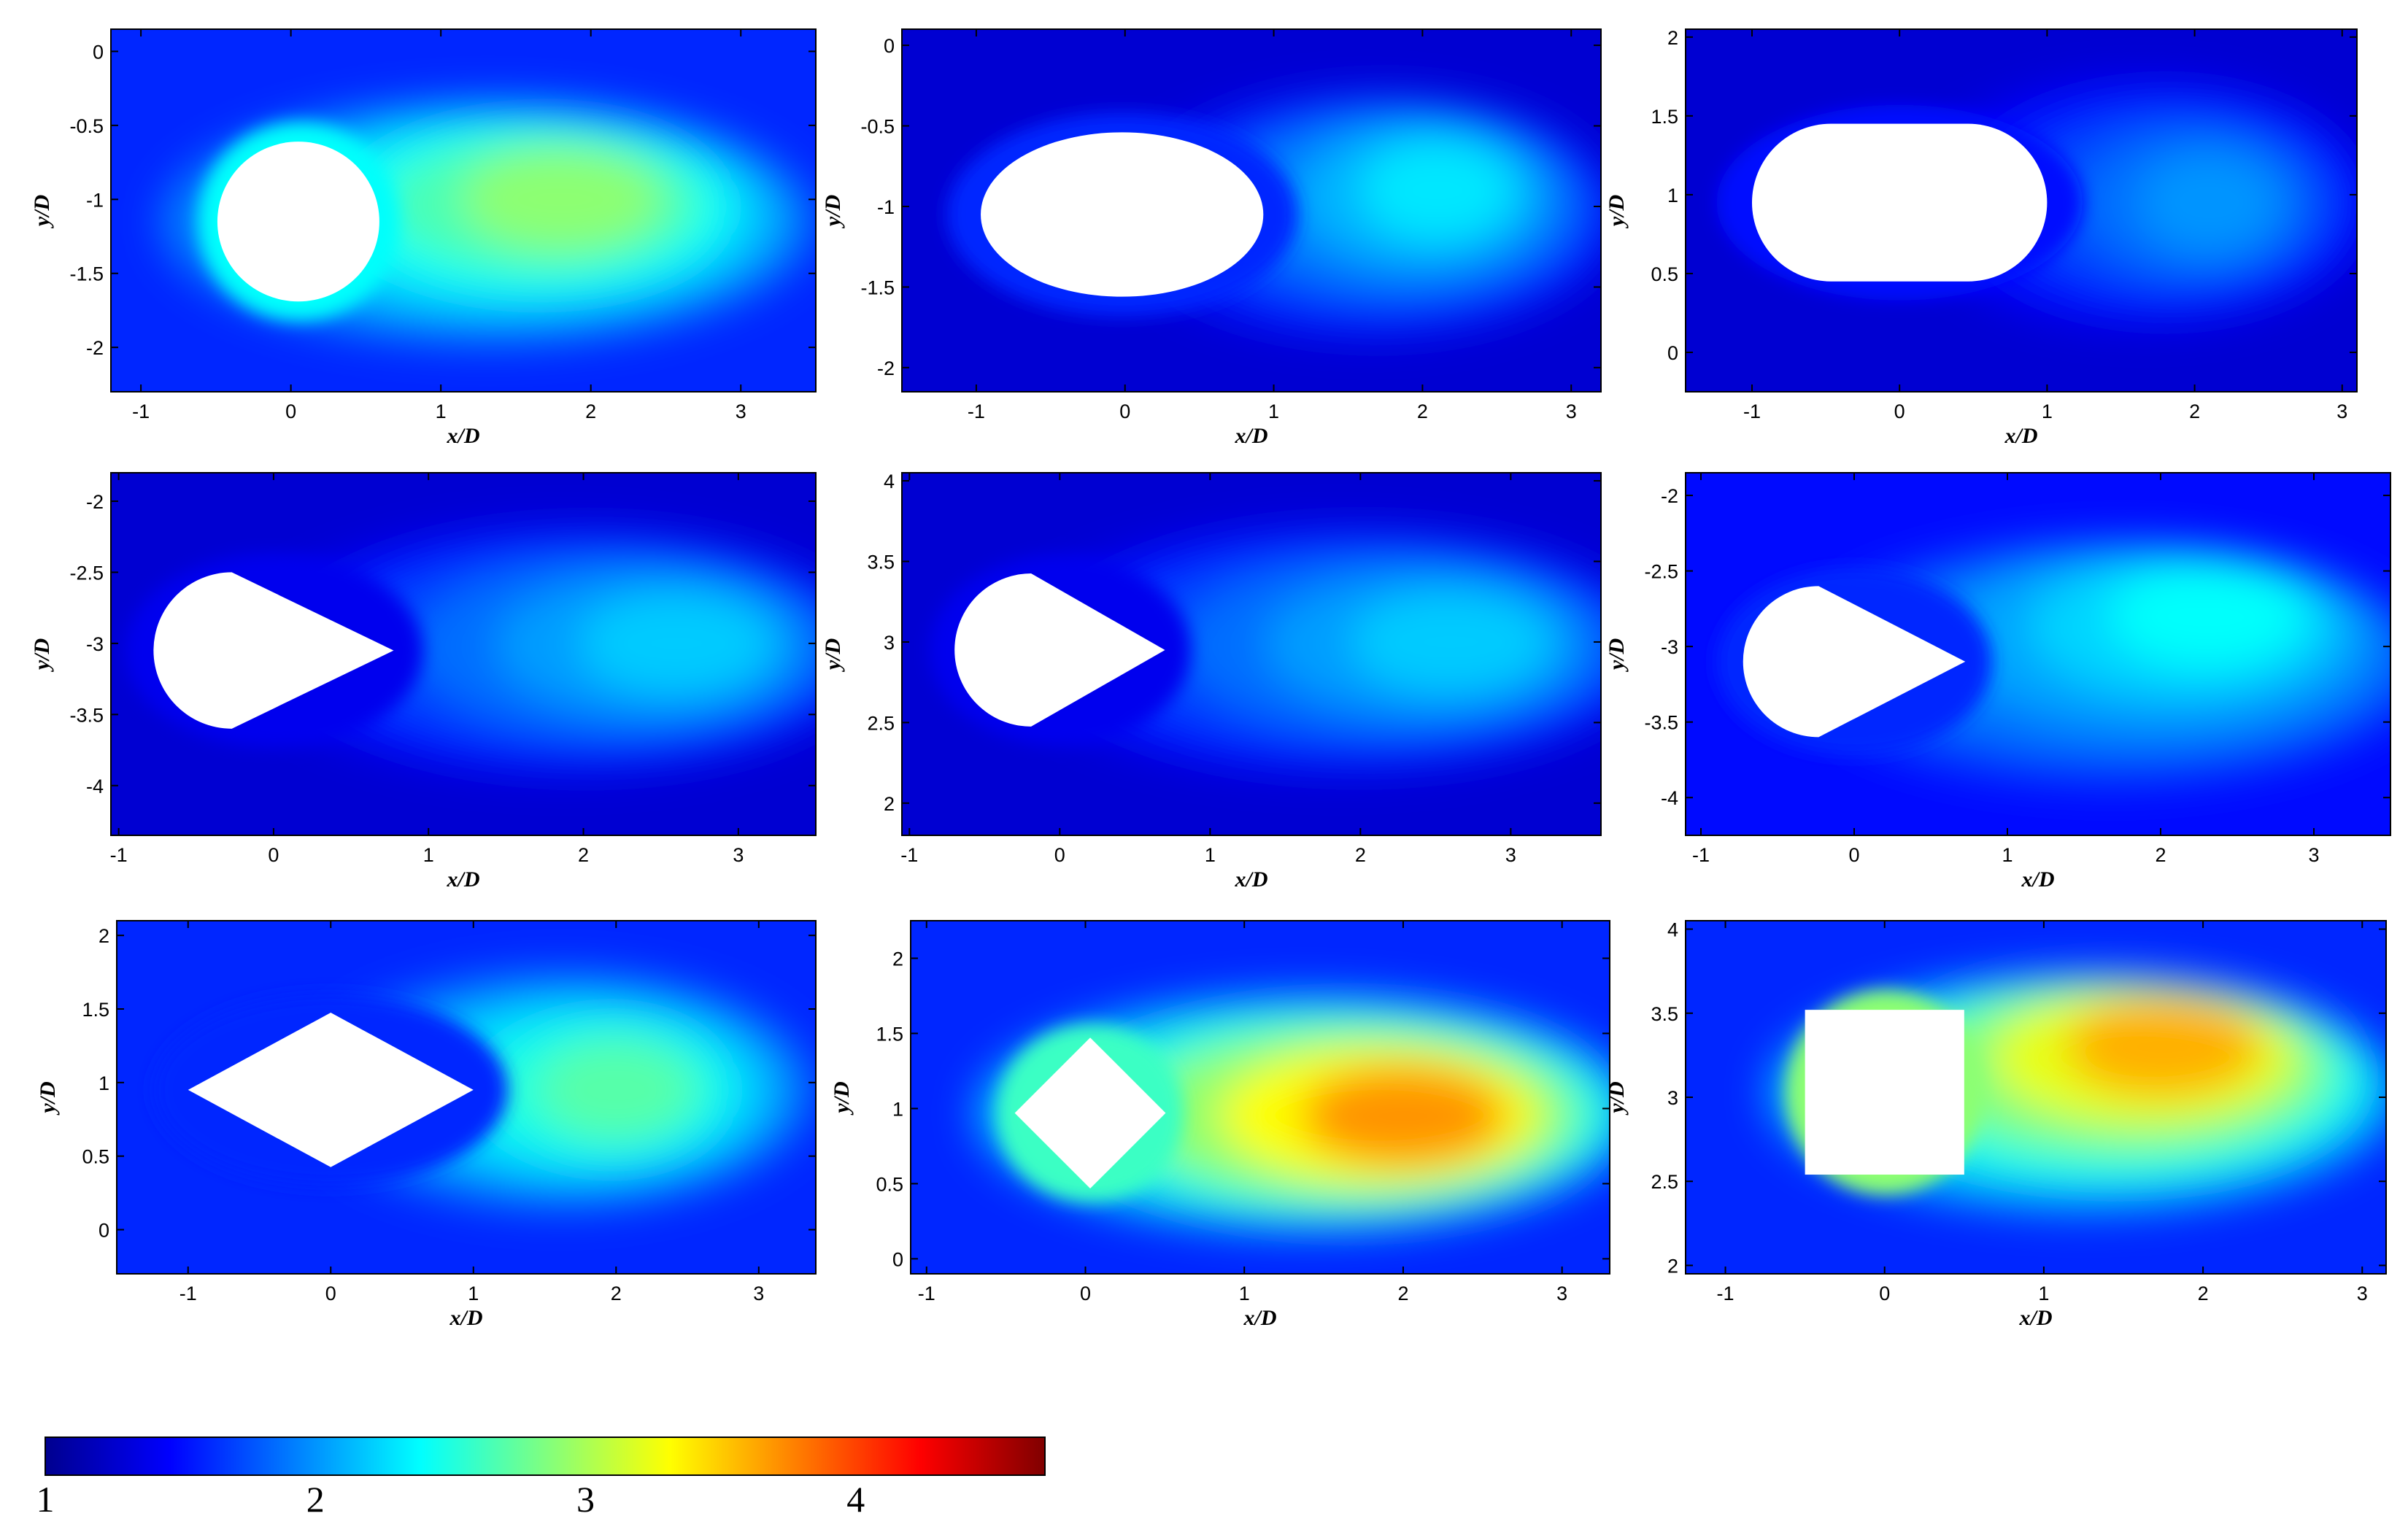 This screenshot has height=1535, width=2408. What do you see at coordinates (1996, 1124) in the screenshot?
I see `panel-9: -1 0 1 2 3 4 3.5 3 2.5 2 x/D y/D` at bounding box center [1996, 1124].